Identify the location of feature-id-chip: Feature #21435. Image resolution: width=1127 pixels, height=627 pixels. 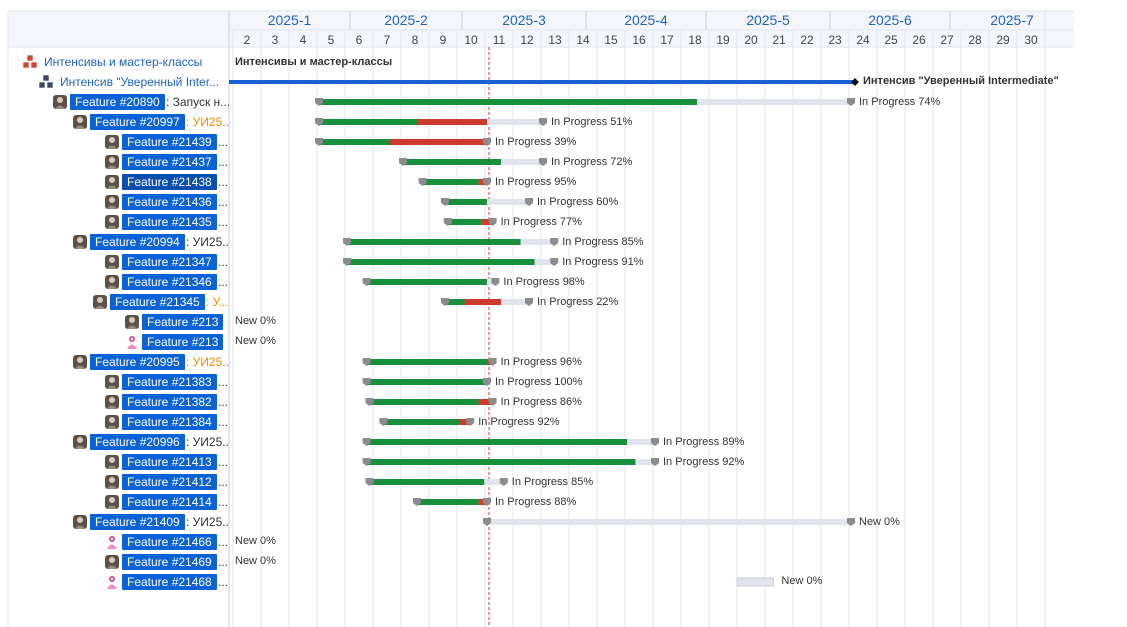
(169, 222).